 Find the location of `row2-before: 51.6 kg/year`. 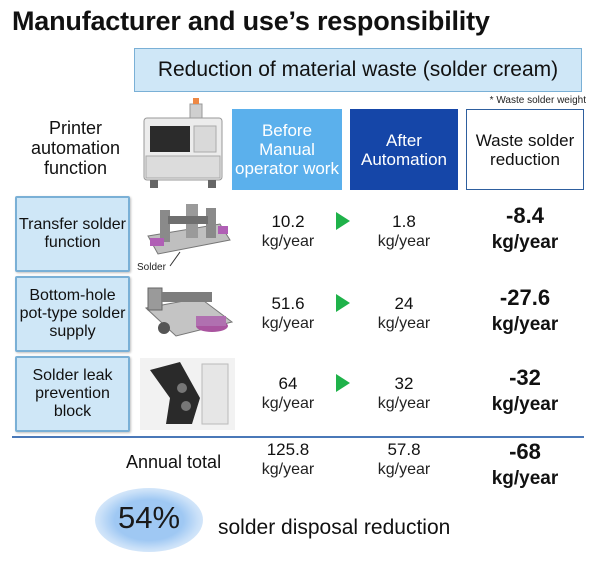

row2-before: 51.6 kg/year is located at coordinates (288, 314).